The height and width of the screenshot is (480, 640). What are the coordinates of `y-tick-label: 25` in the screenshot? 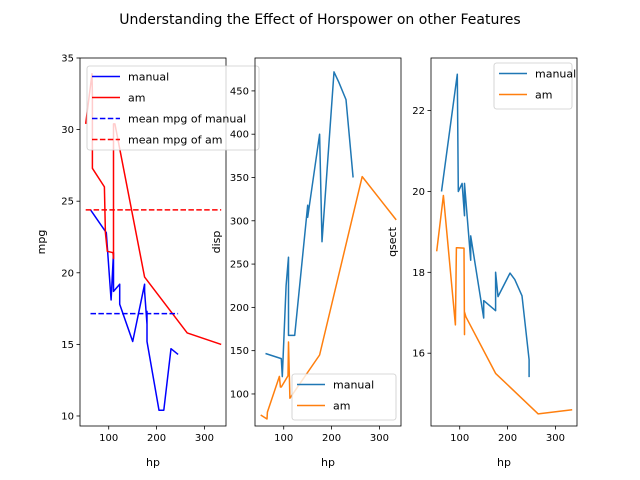 It's located at (67, 202).